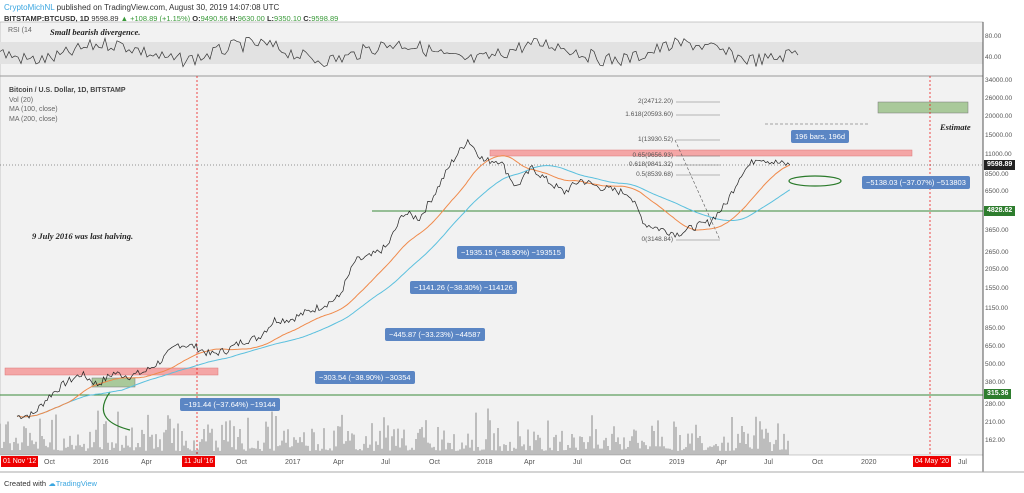 The image size is (1024, 493). What do you see at coordinates (307, 18) in the screenshot?
I see `c-label: C:` at bounding box center [307, 18].